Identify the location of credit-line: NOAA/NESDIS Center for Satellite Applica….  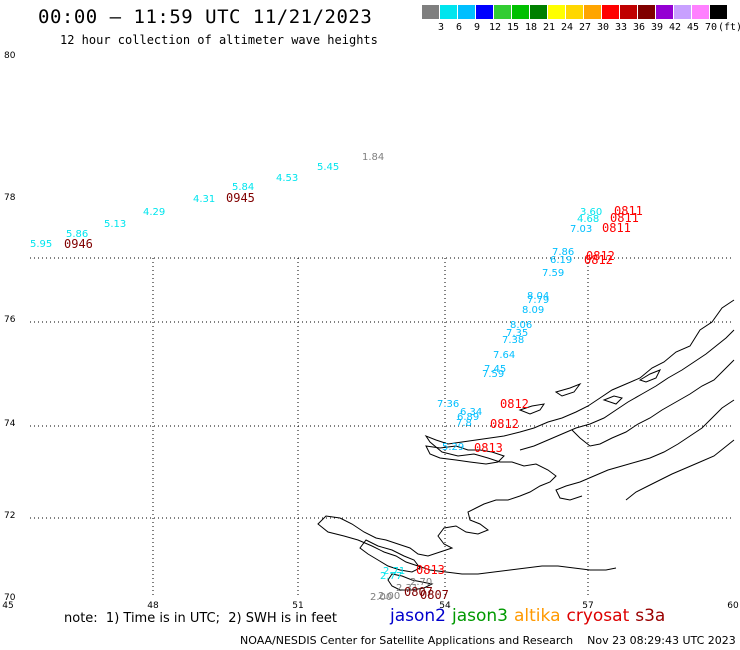
(488, 640).